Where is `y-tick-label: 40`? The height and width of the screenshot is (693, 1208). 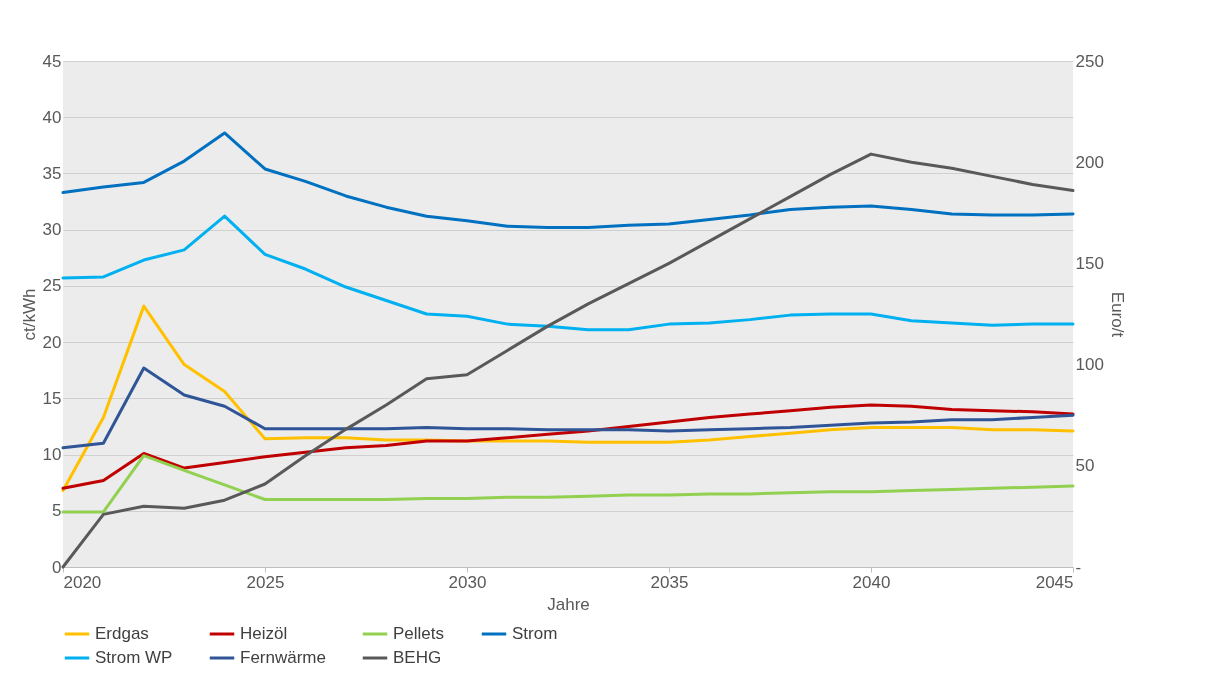
y-tick-label: 40 is located at coordinates (52, 117).